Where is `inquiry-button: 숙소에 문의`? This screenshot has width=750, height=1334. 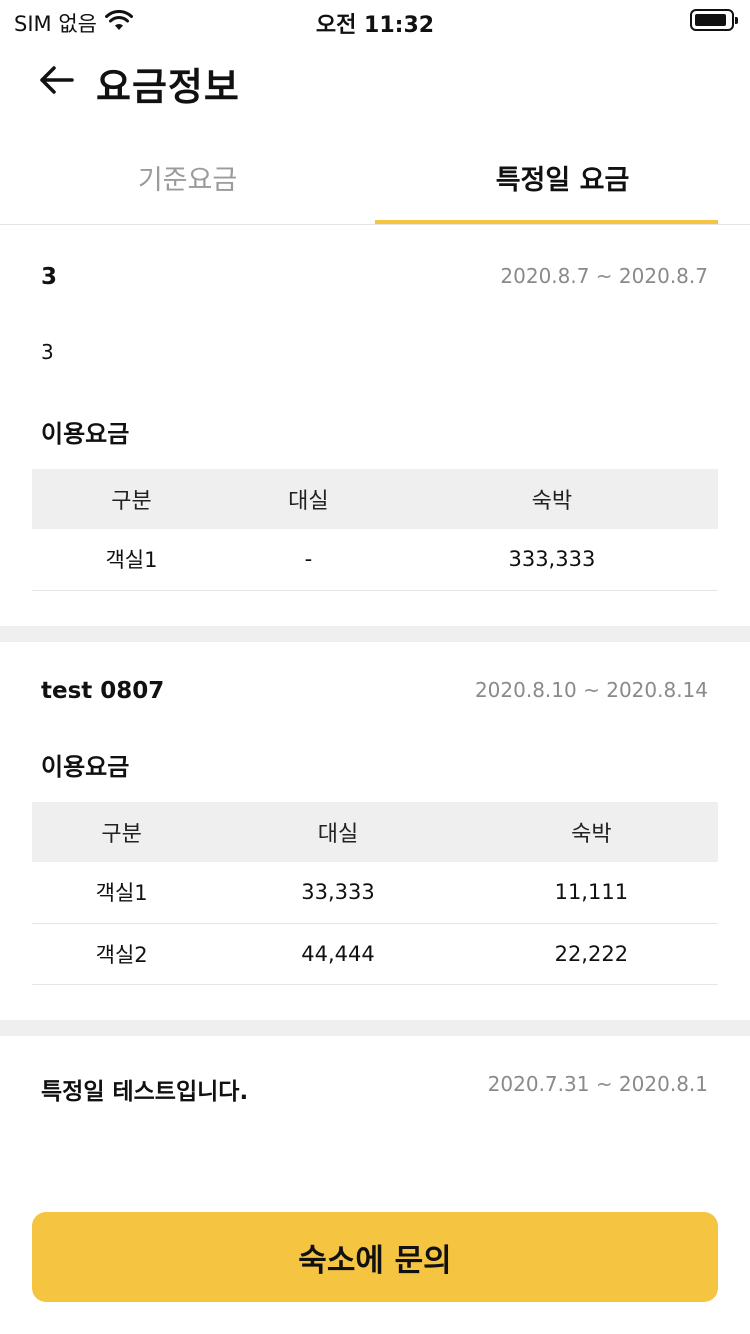
inquiry-button: 숙소에 문의 is located at coordinates (375, 1257).